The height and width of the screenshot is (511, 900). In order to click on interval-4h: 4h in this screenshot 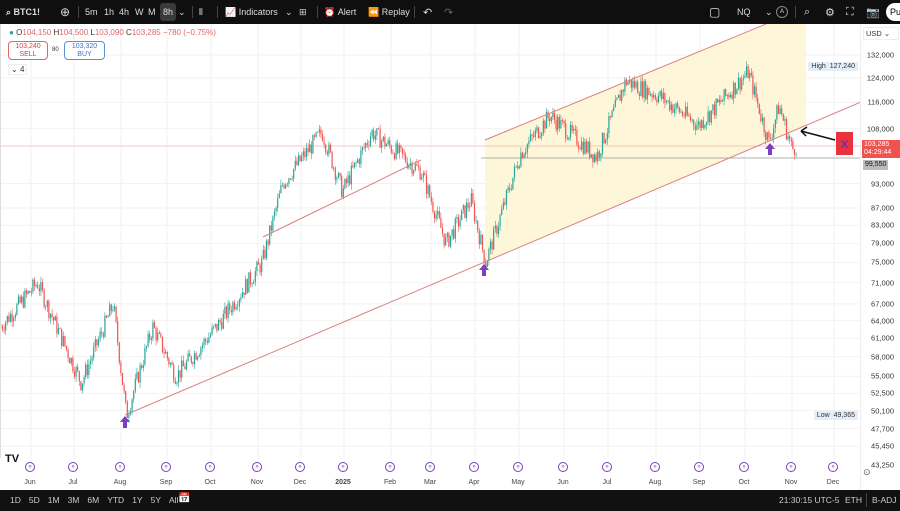, I will do `click(124, 12)`.